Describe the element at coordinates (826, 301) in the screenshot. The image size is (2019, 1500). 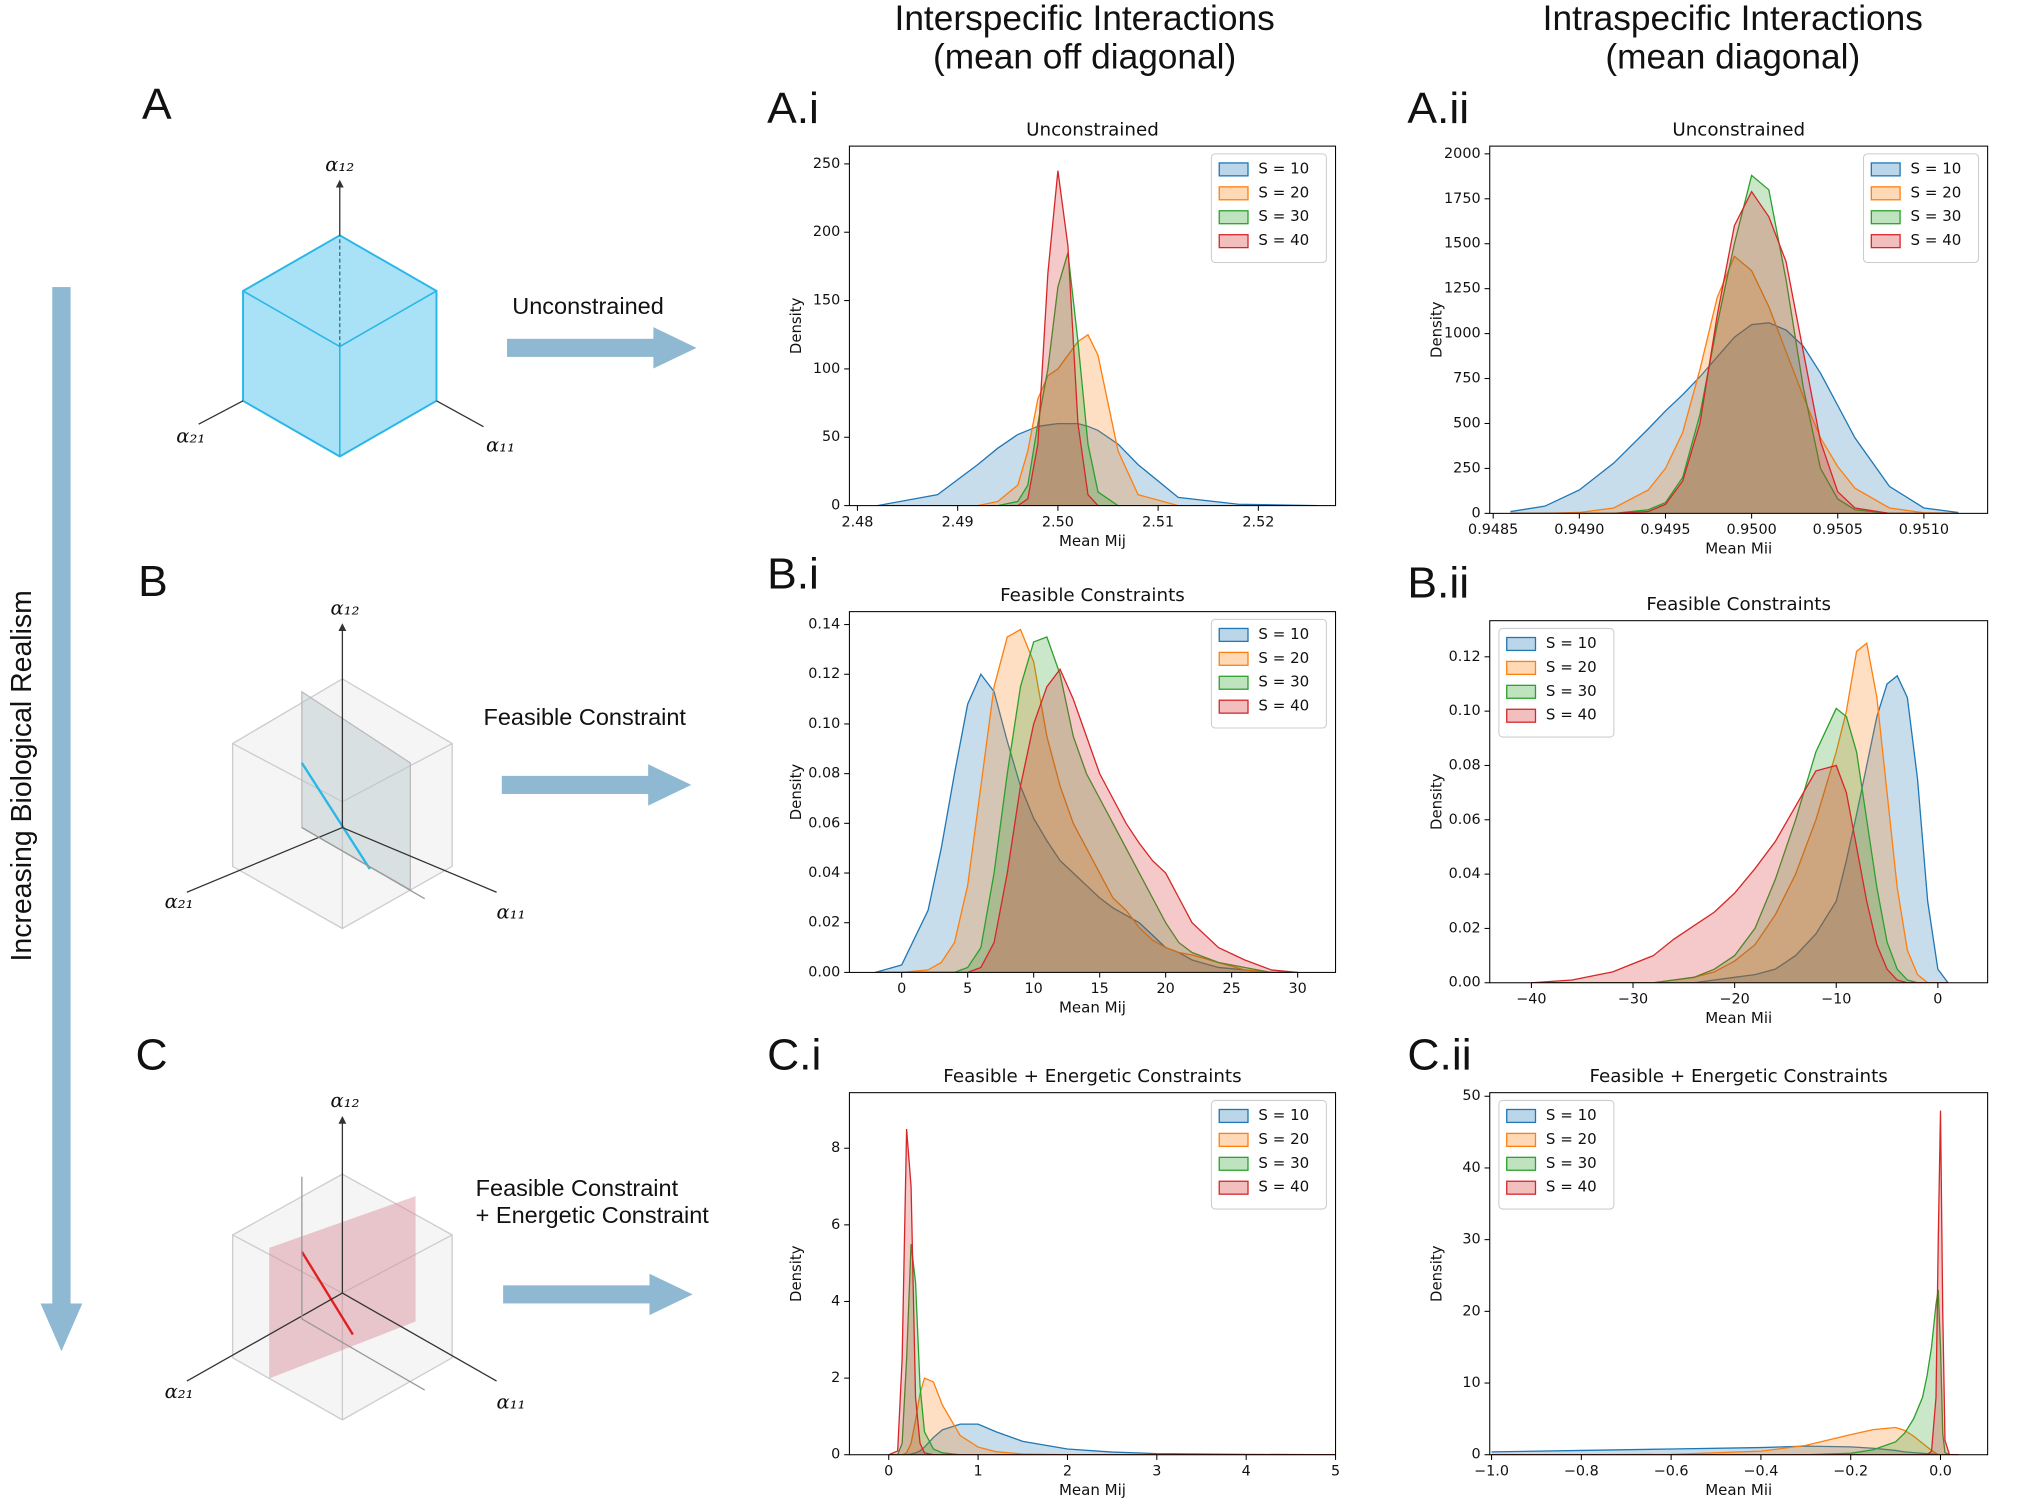
I see `y-tick-label: 150` at that location.